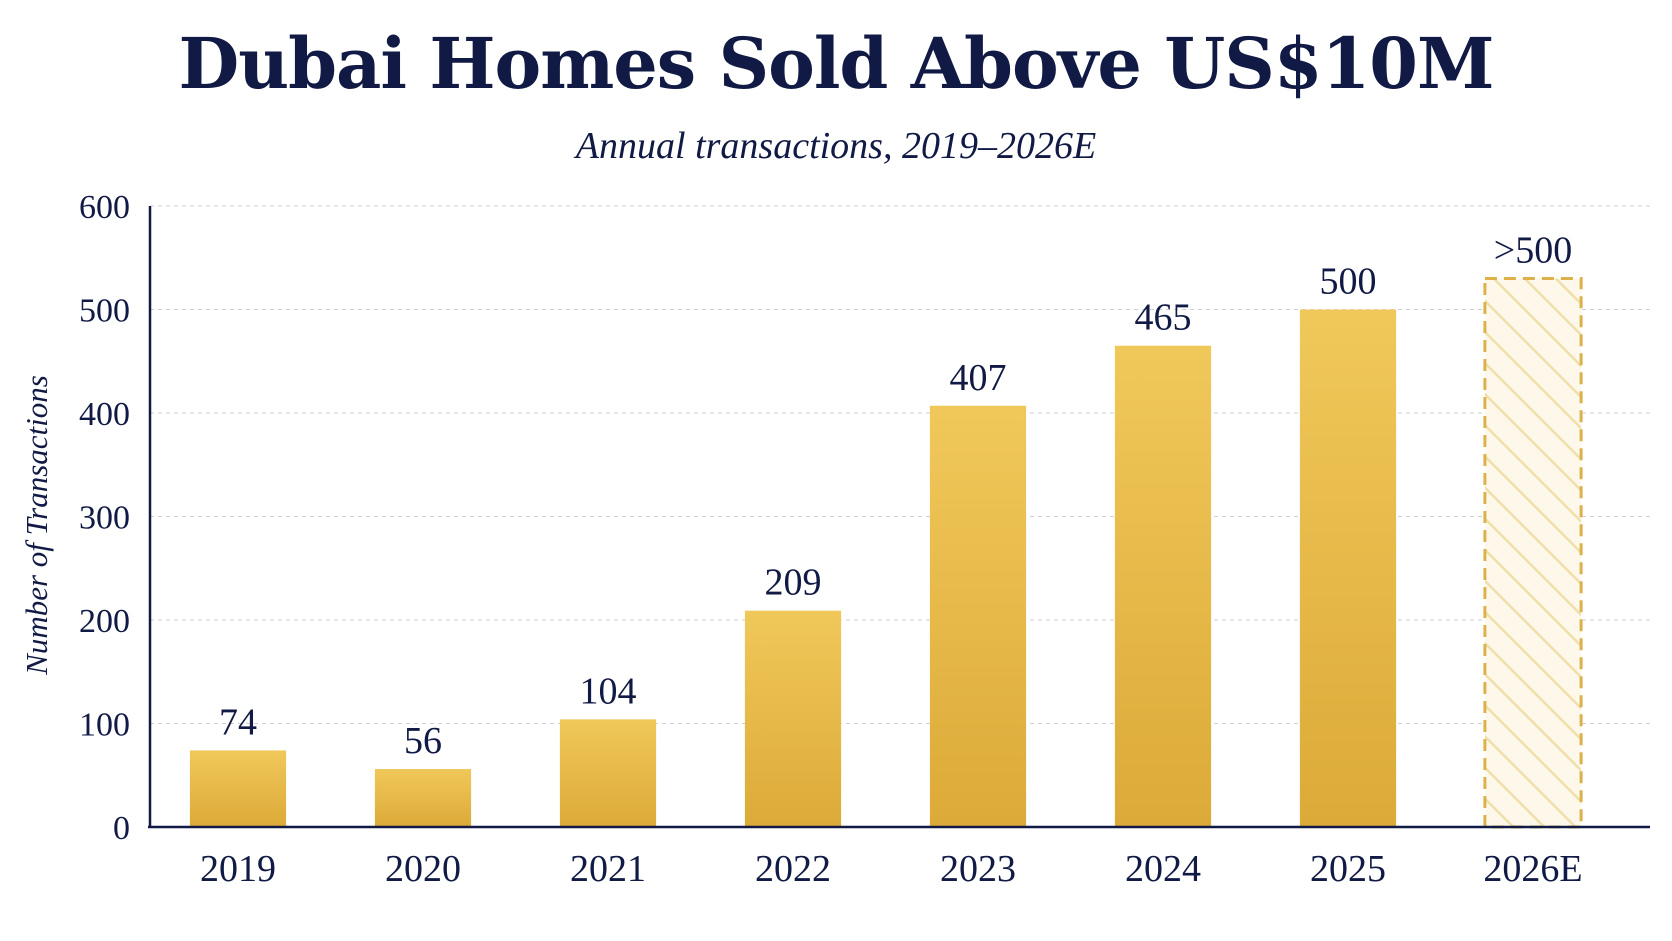 The height and width of the screenshot is (941, 1672). I want to click on x-tick-label: 2025, so click(1348, 869).